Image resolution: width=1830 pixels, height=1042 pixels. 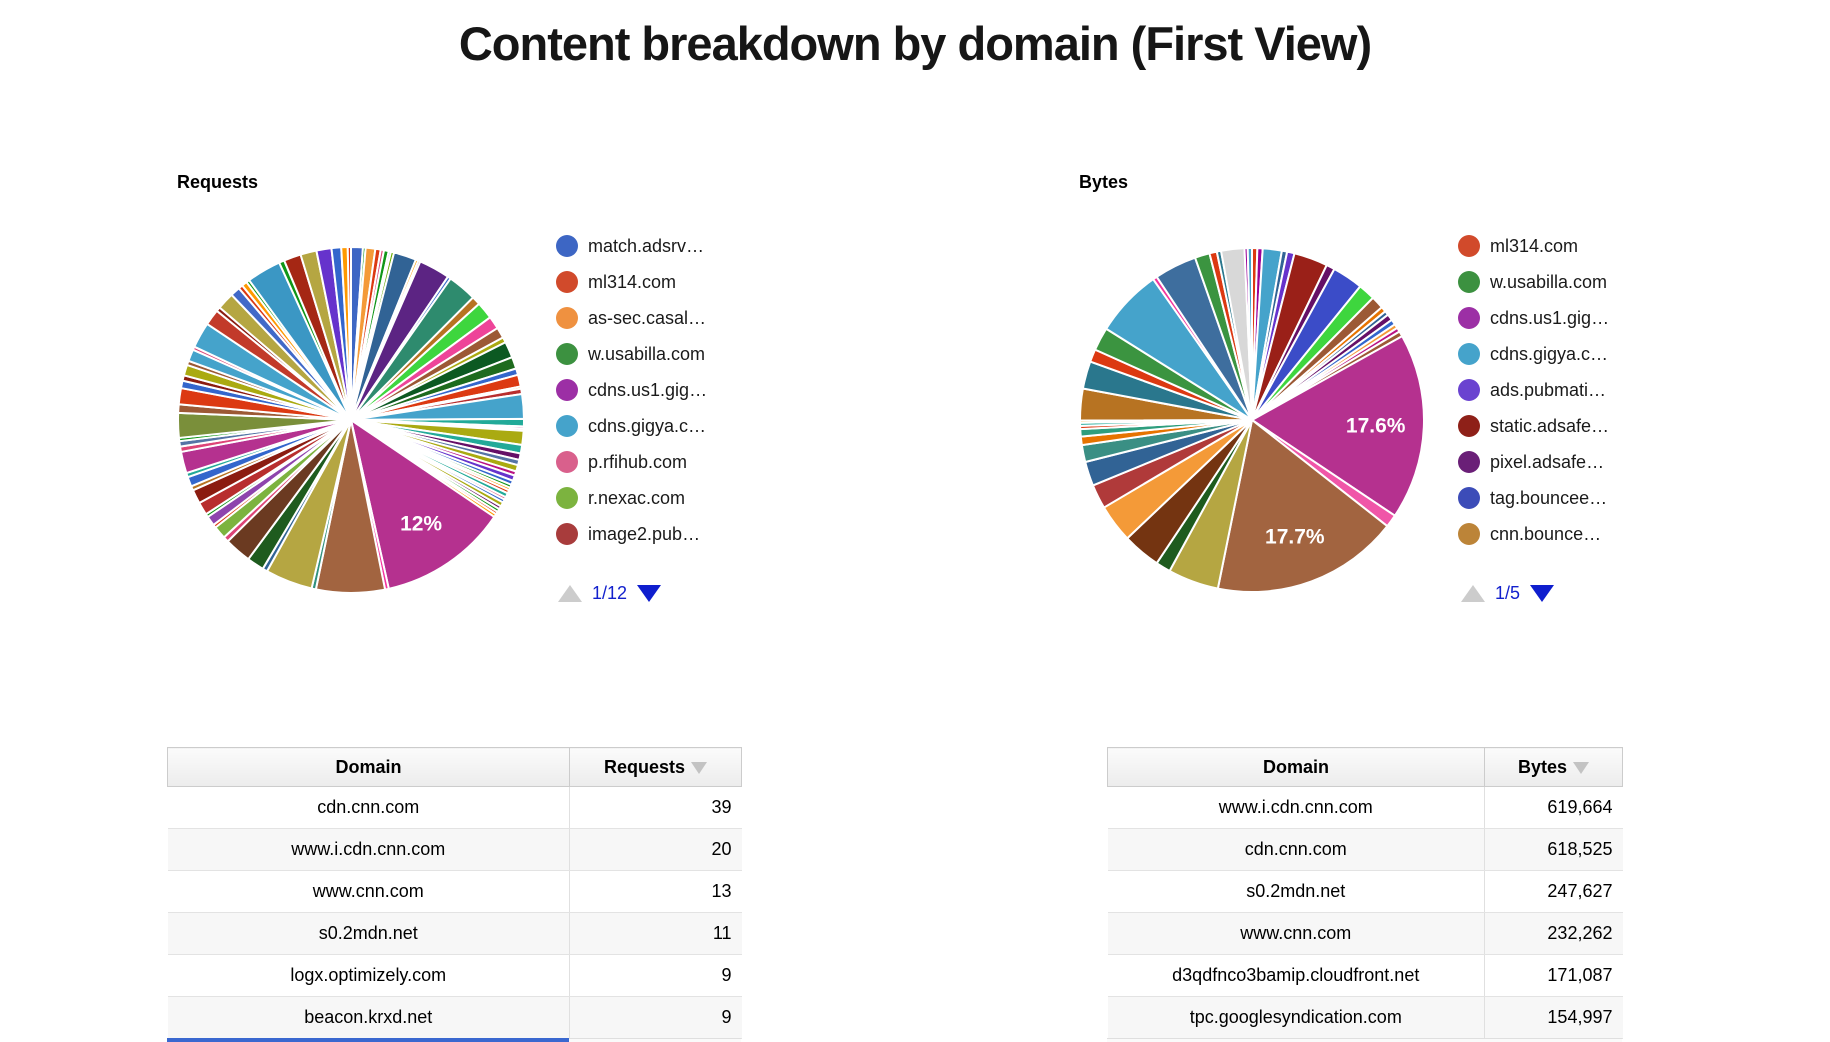 I want to click on value-cell: 618,525, so click(x=1553, y=849).